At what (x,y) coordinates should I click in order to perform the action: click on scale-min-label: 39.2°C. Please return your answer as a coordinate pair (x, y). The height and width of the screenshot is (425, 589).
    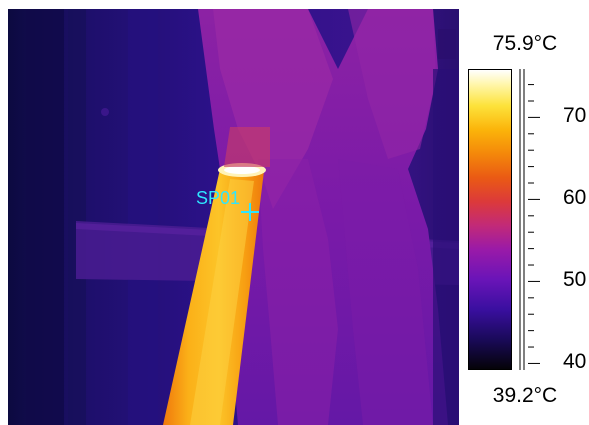
    Looking at the image, I should click on (525, 395).